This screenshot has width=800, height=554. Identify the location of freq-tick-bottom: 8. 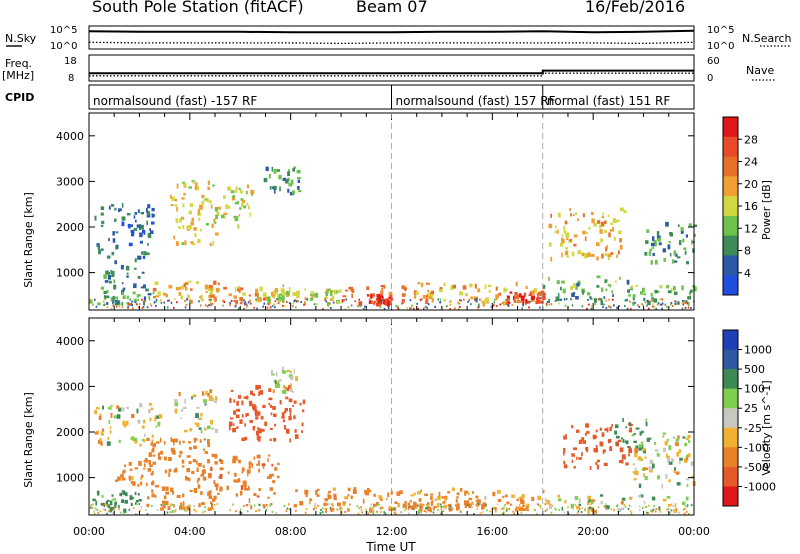
(71, 78).